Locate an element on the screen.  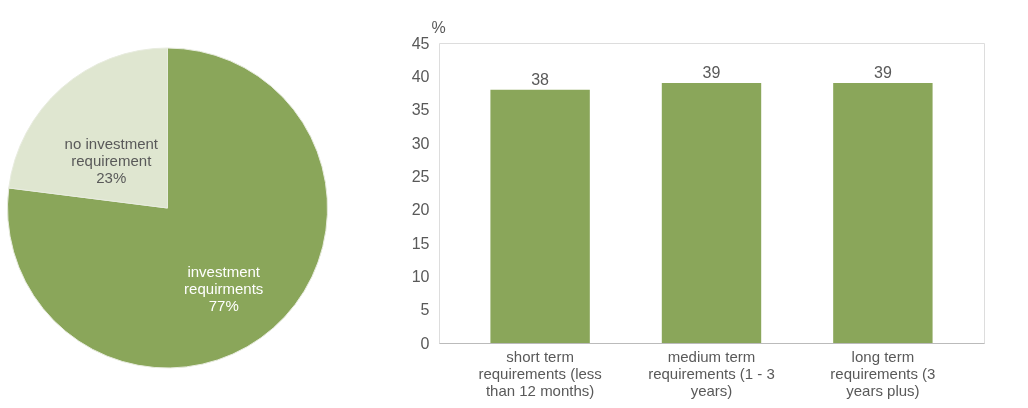
y-tick-label: 30 is located at coordinates (420, 143).